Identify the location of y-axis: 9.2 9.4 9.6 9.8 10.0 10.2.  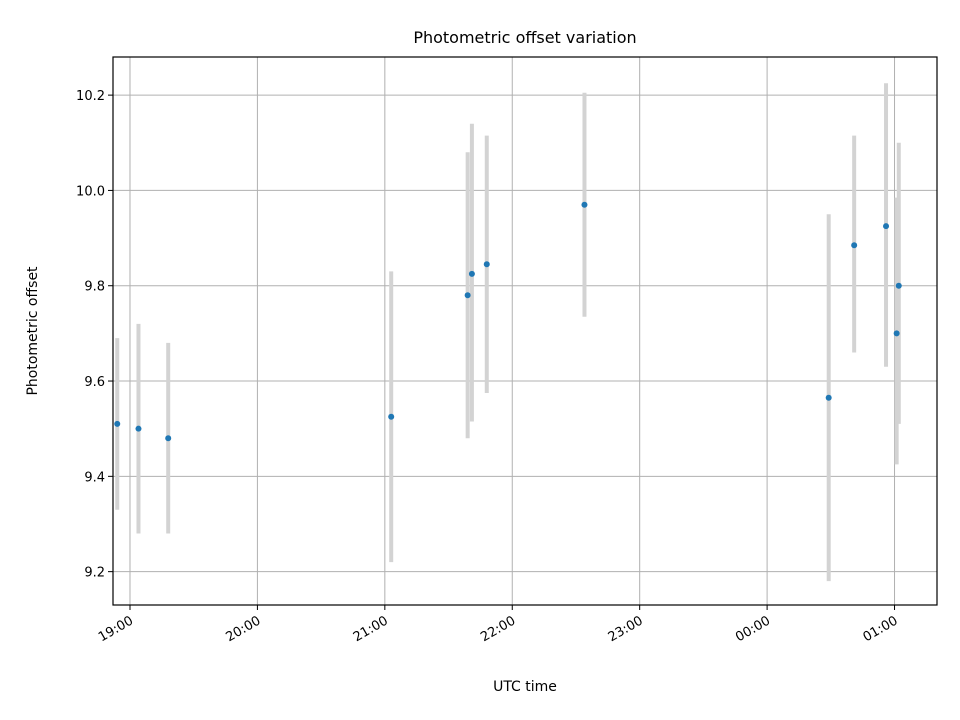
(94, 335).